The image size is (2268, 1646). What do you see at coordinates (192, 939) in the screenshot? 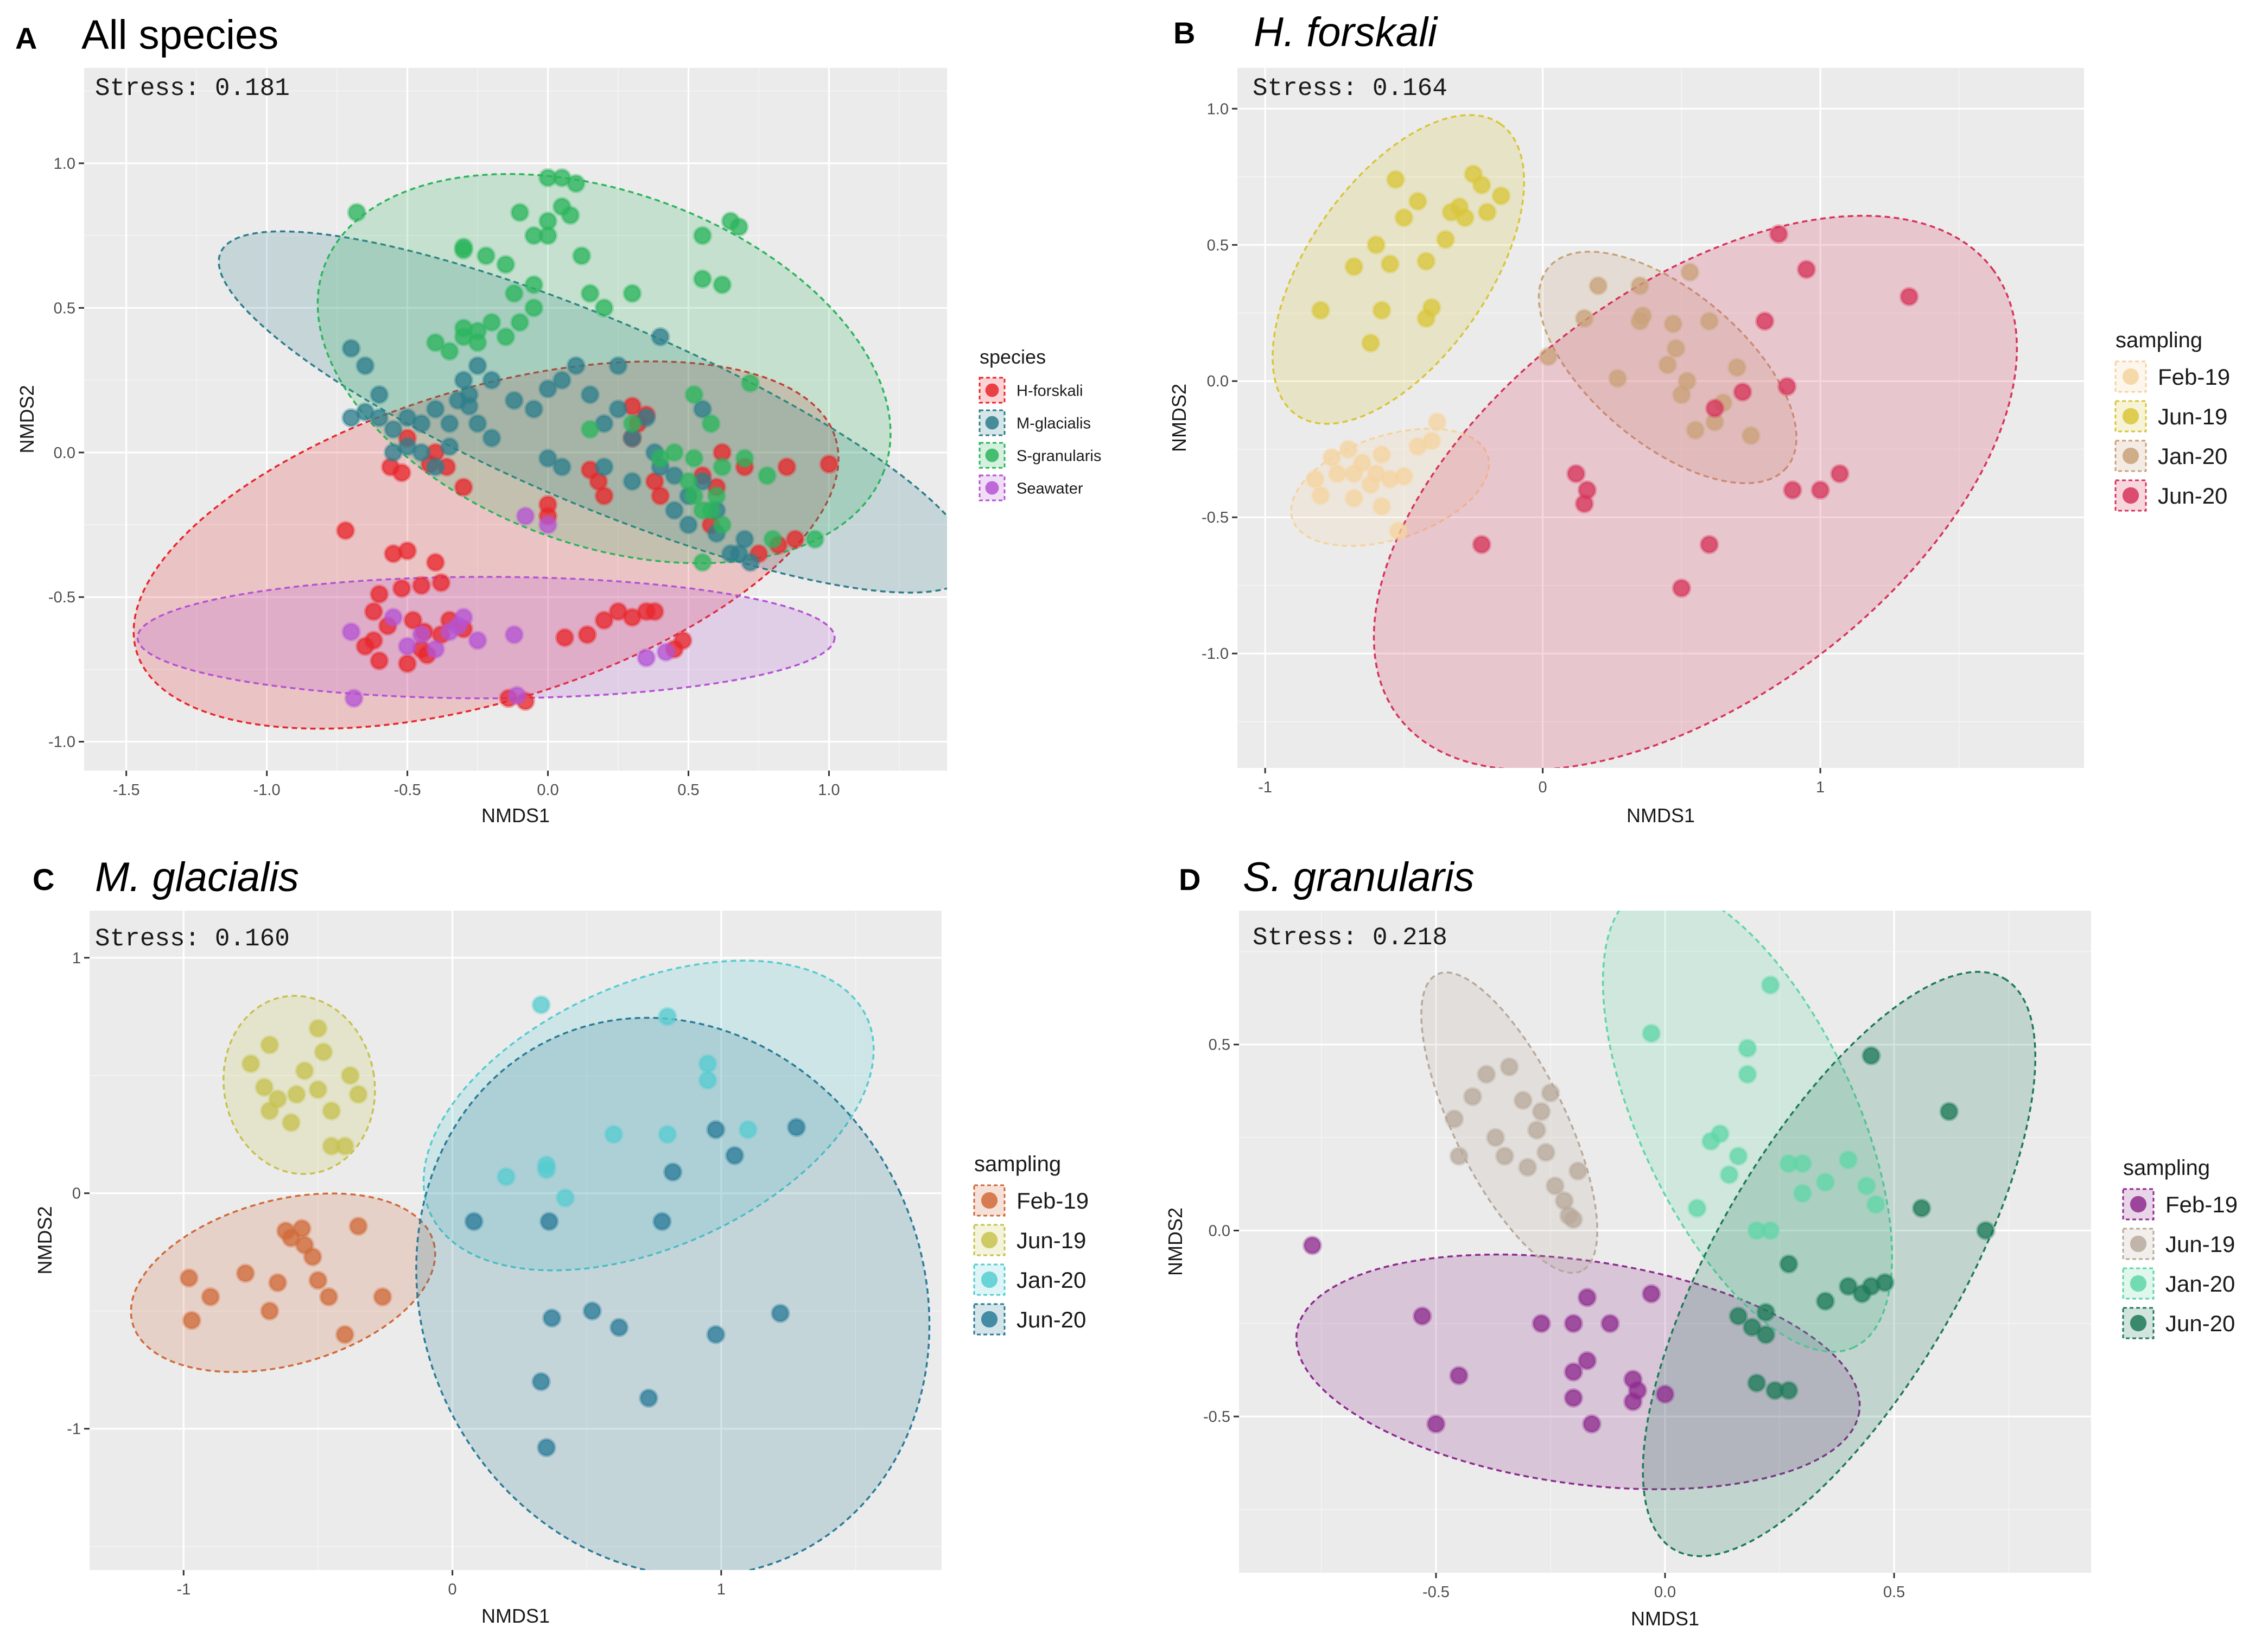
I see `stress-annotation: Stress: 0.160` at bounding box center [192, 939].